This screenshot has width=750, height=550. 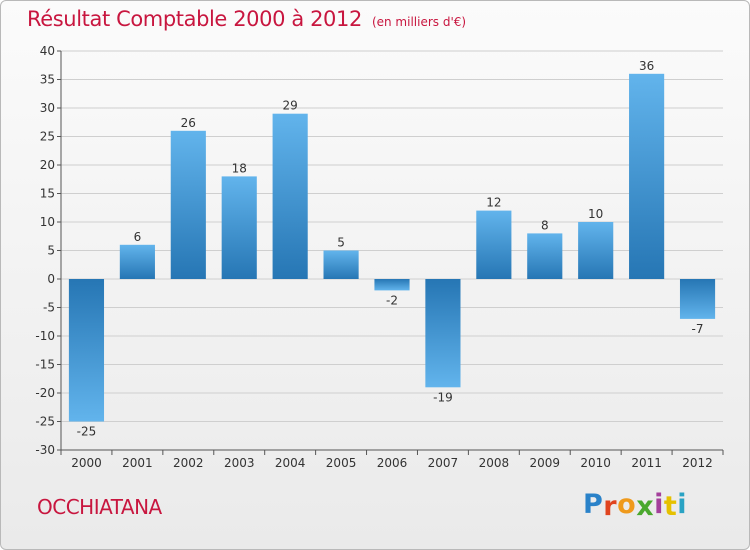 I want to click on x-tick-label-2002: 2002, so click(x=188, y=463).